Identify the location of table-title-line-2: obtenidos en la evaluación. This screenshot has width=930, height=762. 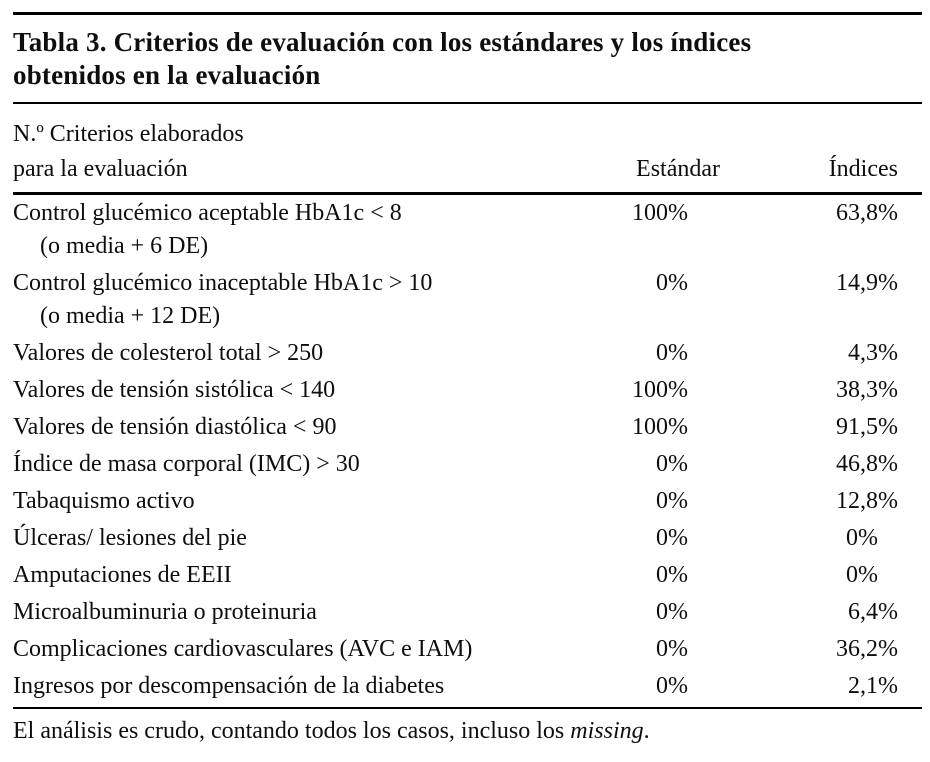
(167, 75).